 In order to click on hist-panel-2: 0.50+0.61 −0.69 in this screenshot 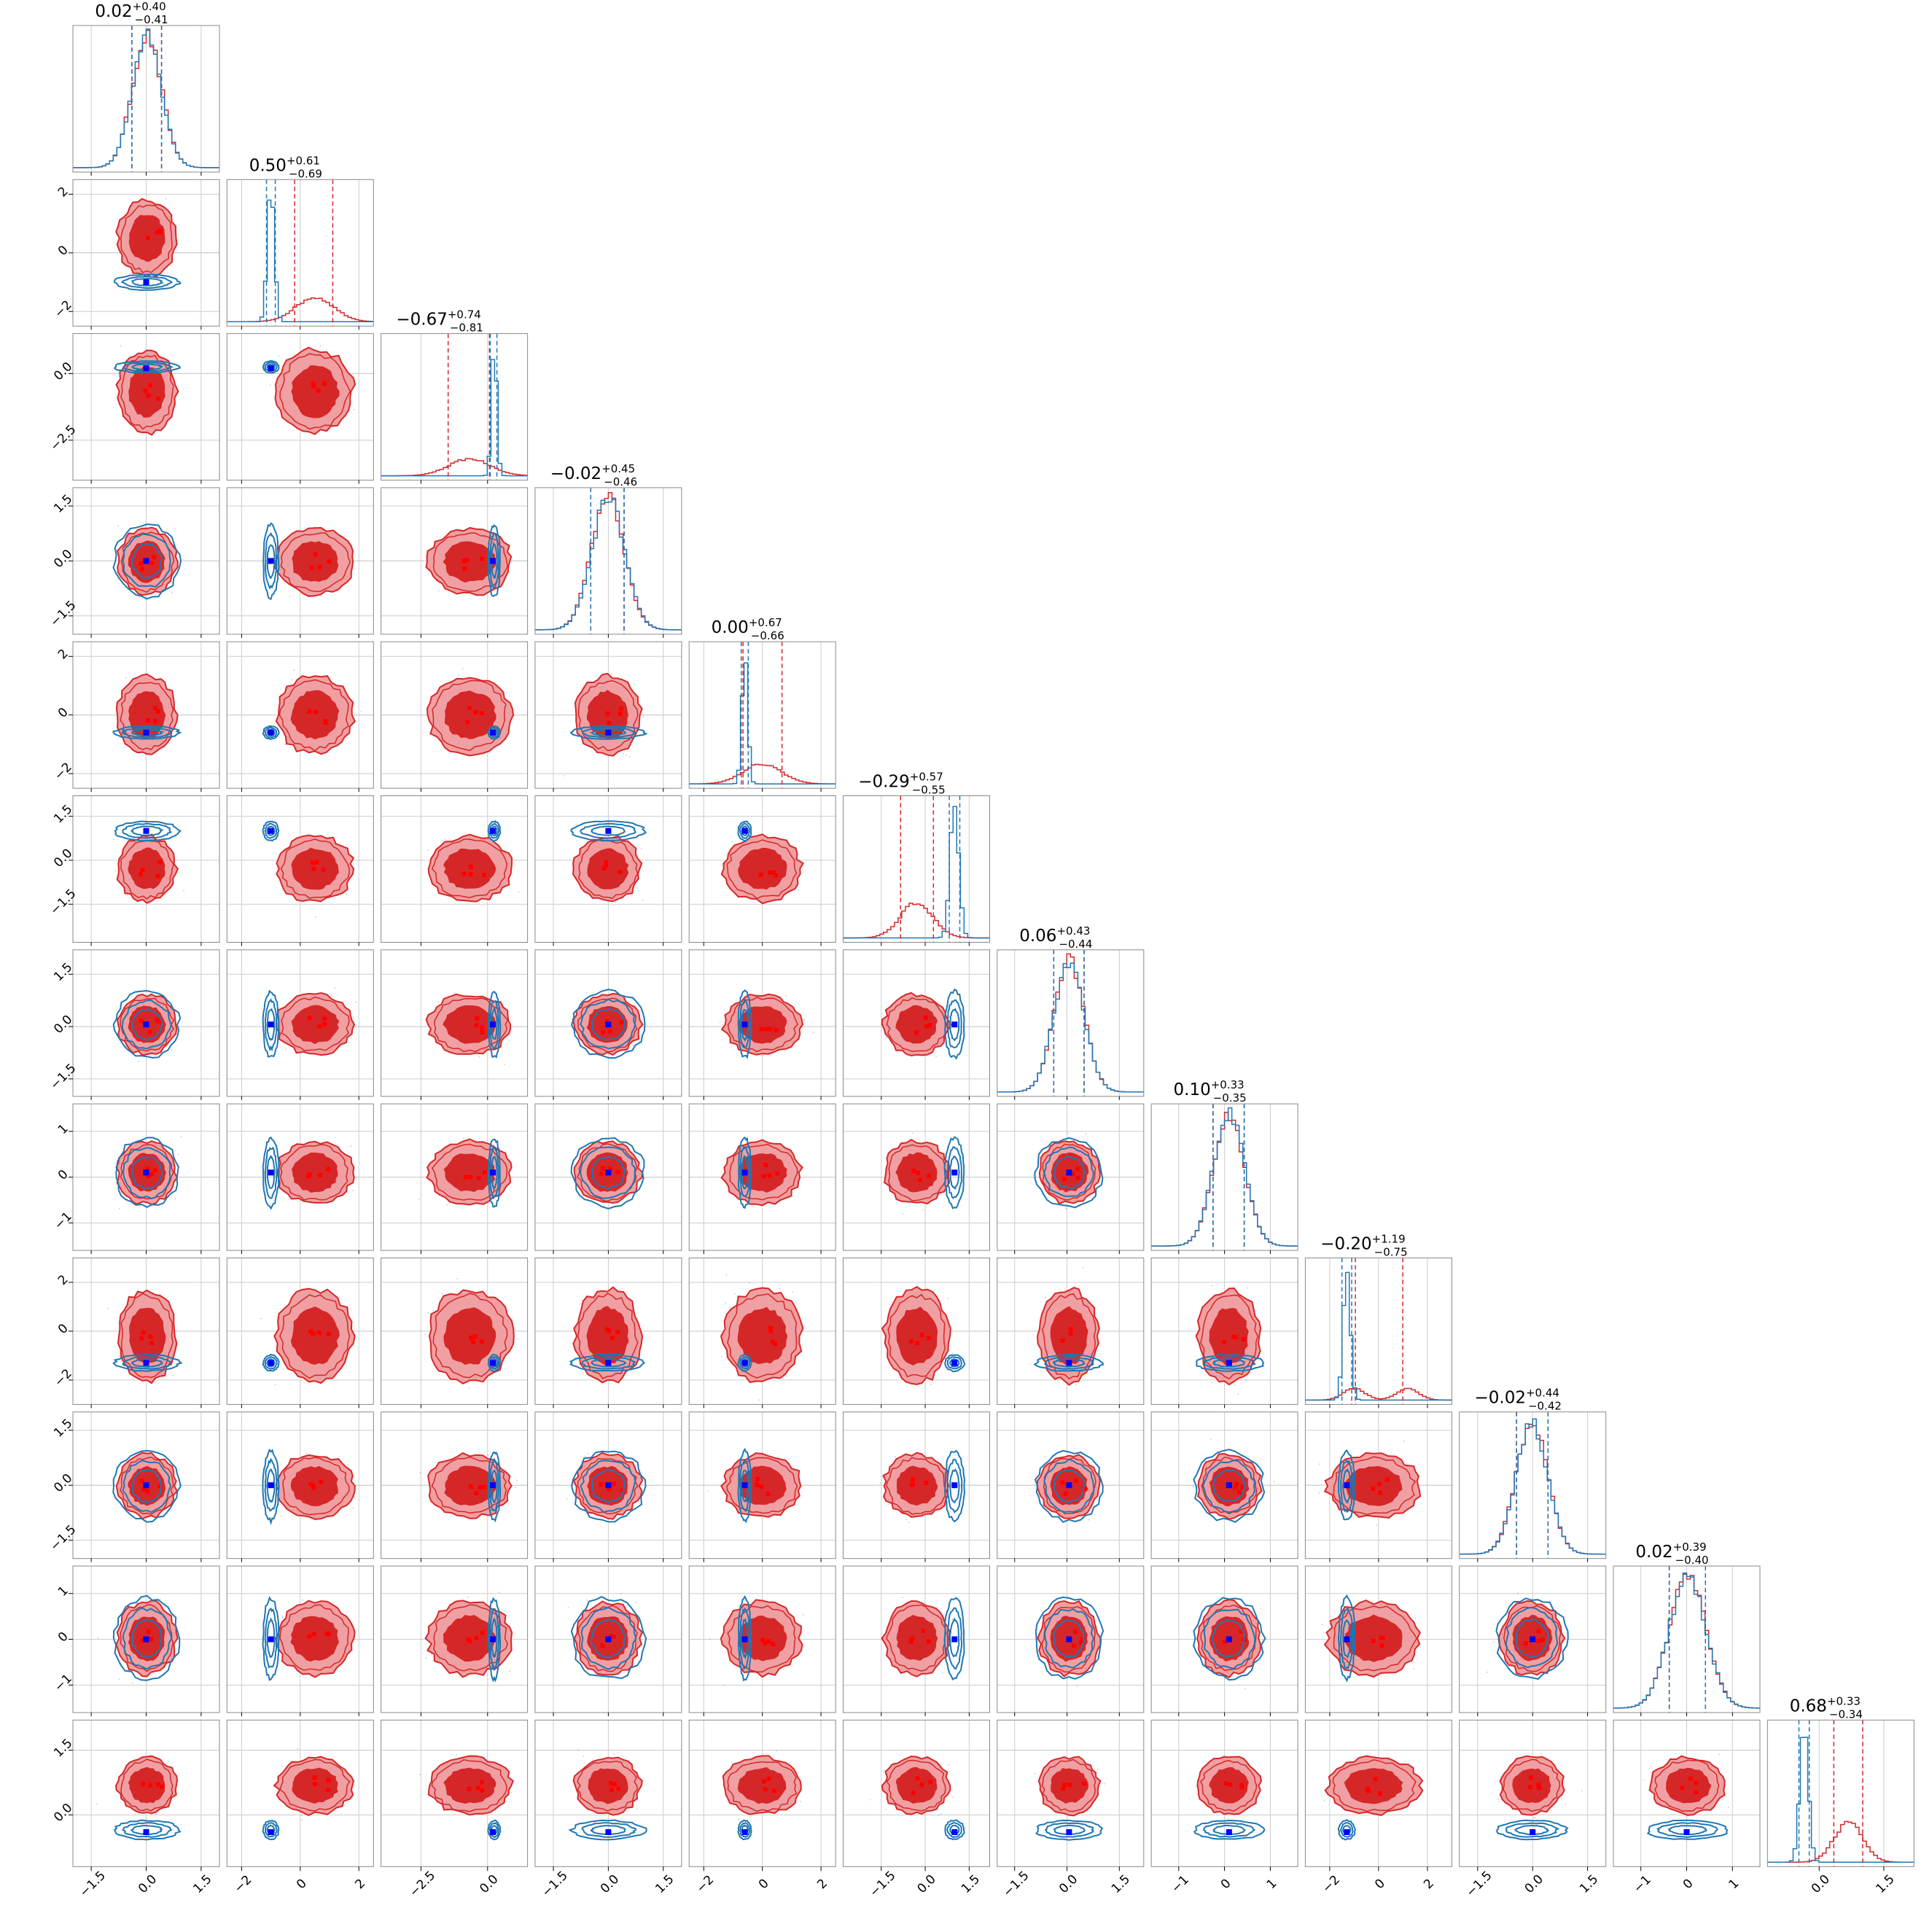, I will do `click(300, 242)`.